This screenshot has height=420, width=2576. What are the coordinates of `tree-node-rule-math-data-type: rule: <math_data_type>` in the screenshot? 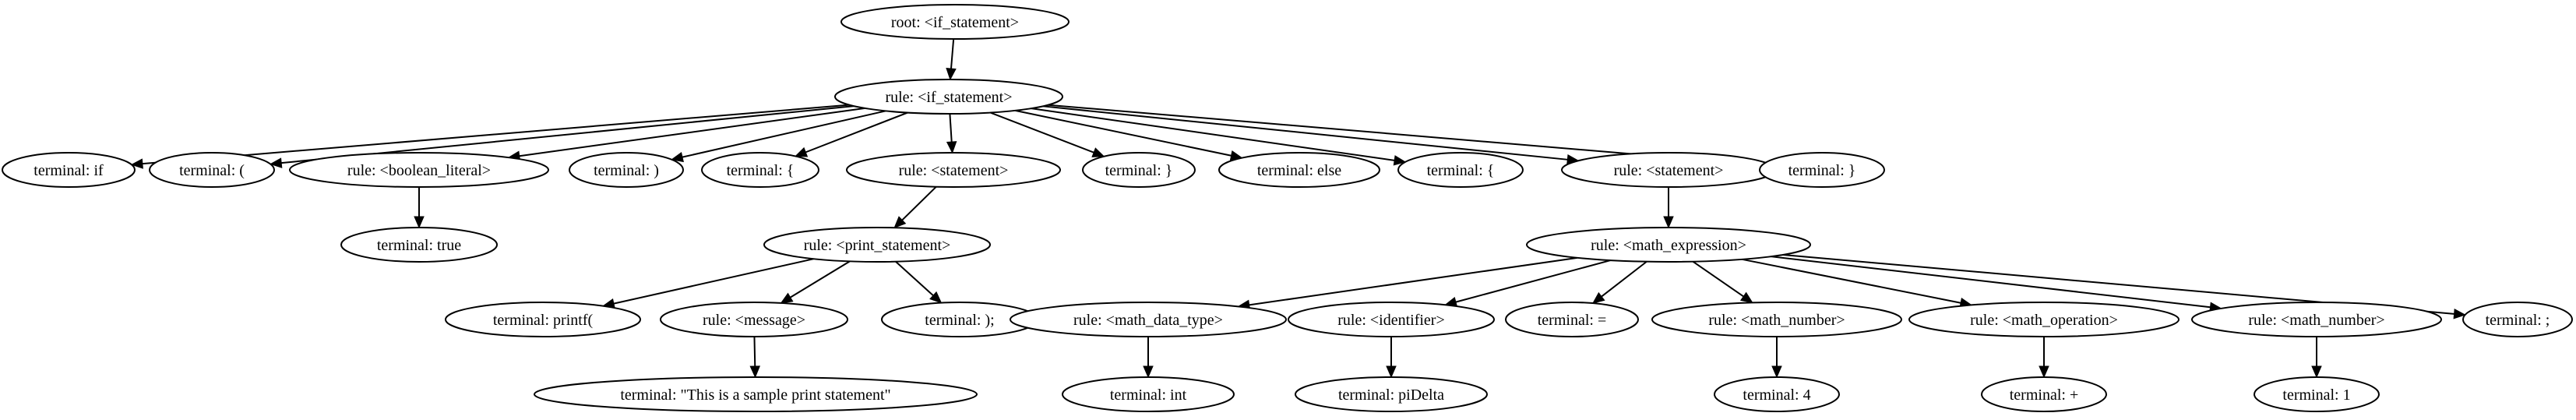 It's located at (1148, 320).